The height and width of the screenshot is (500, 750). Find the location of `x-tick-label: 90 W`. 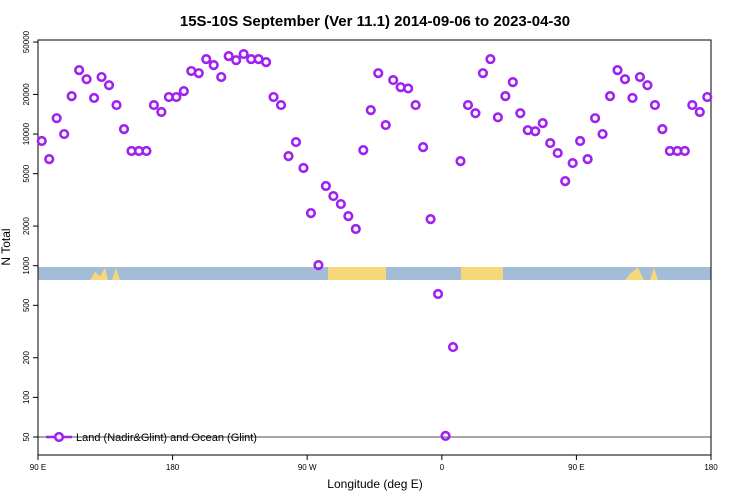

x-tick-label: 90 W is located at coordinates (307, 467).